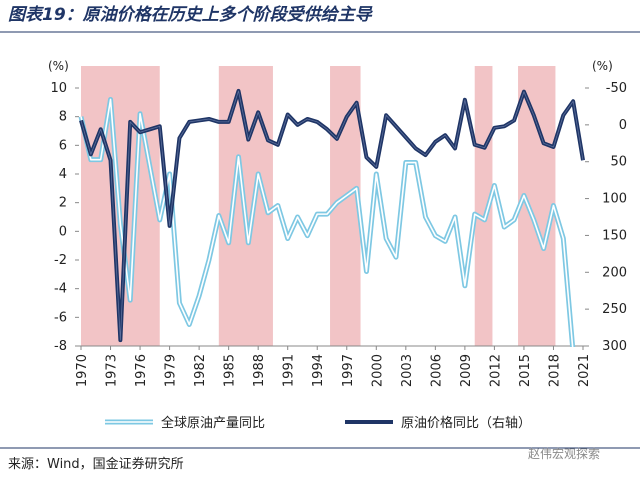  What do you see at coordinates (618, 162) in the screenshot?
I see `y2-tick-label: 50` at bounding box center [618, 162].